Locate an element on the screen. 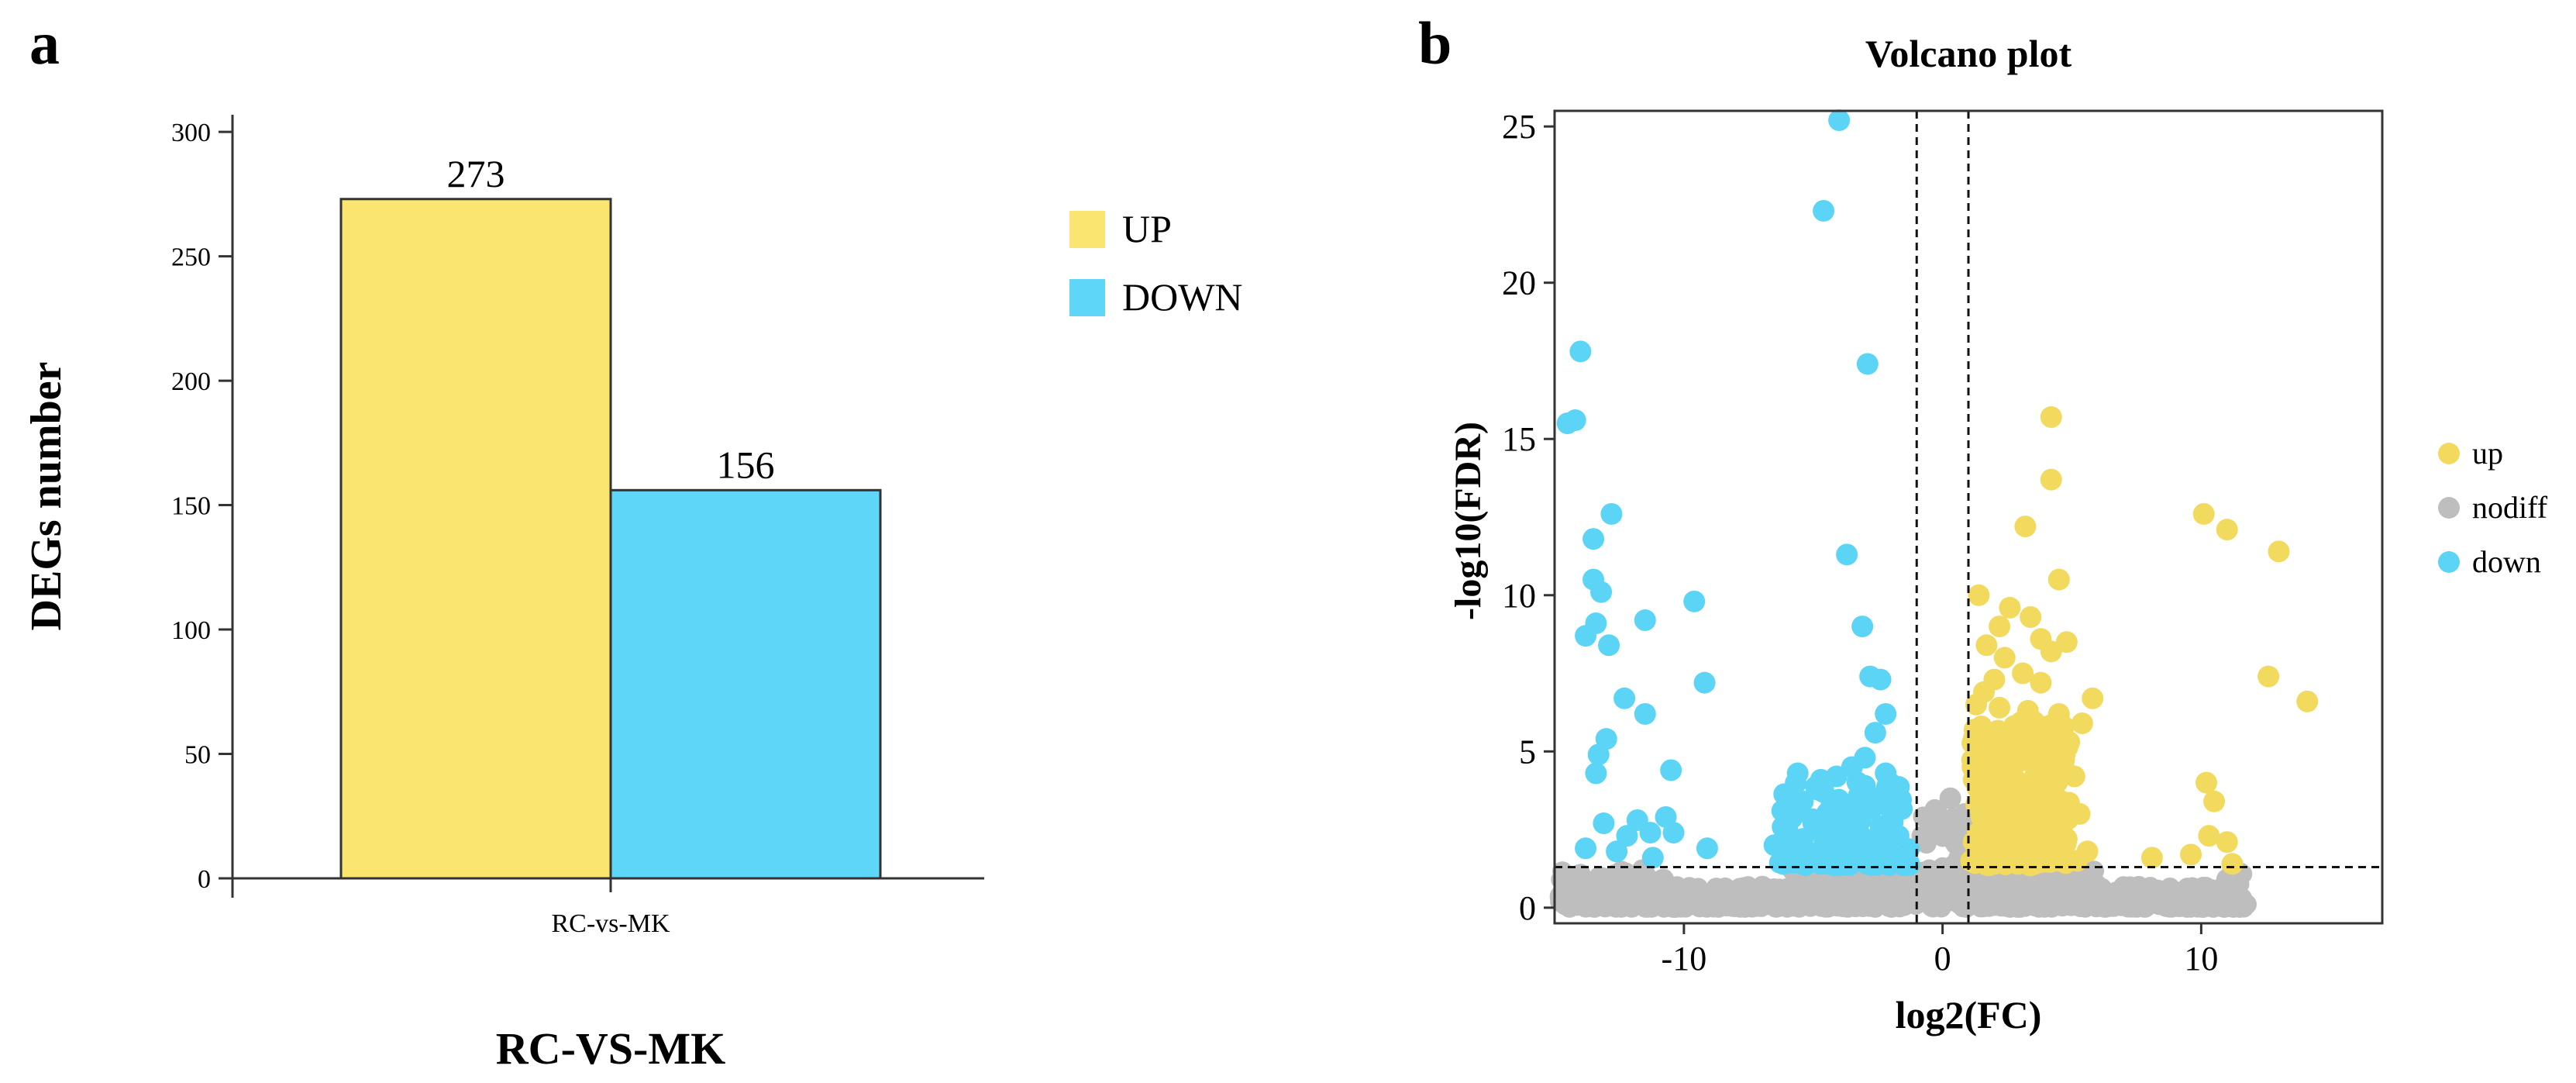 This screenshot has width=2576, height=1083. bar-legend-label-down: DOWN is located at coordinates (1182, 297).